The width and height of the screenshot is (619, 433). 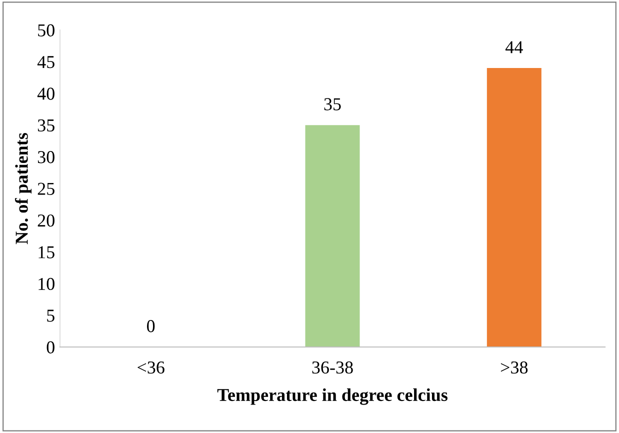 I want to click on y-tick-label: 10, so click(x=46, y=284).